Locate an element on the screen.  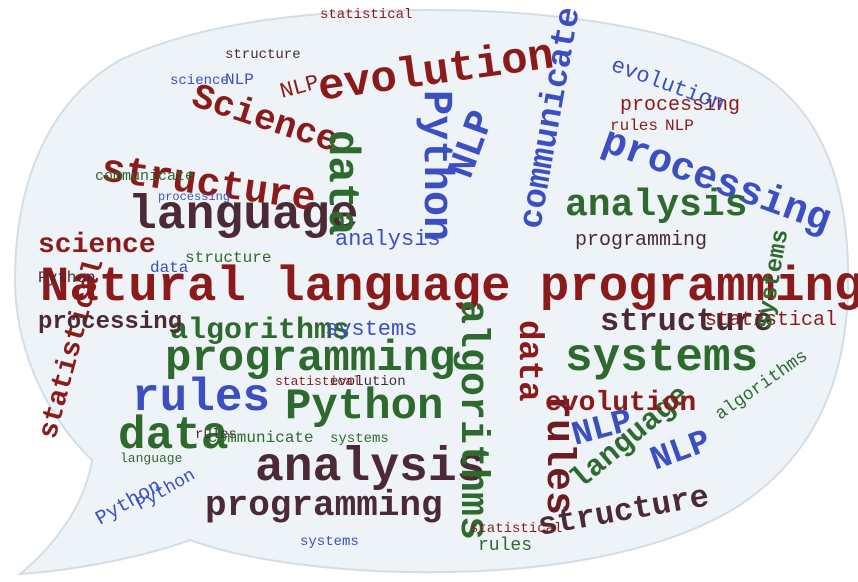
word-systems-lower: systems is located at coordinates (359, 439).